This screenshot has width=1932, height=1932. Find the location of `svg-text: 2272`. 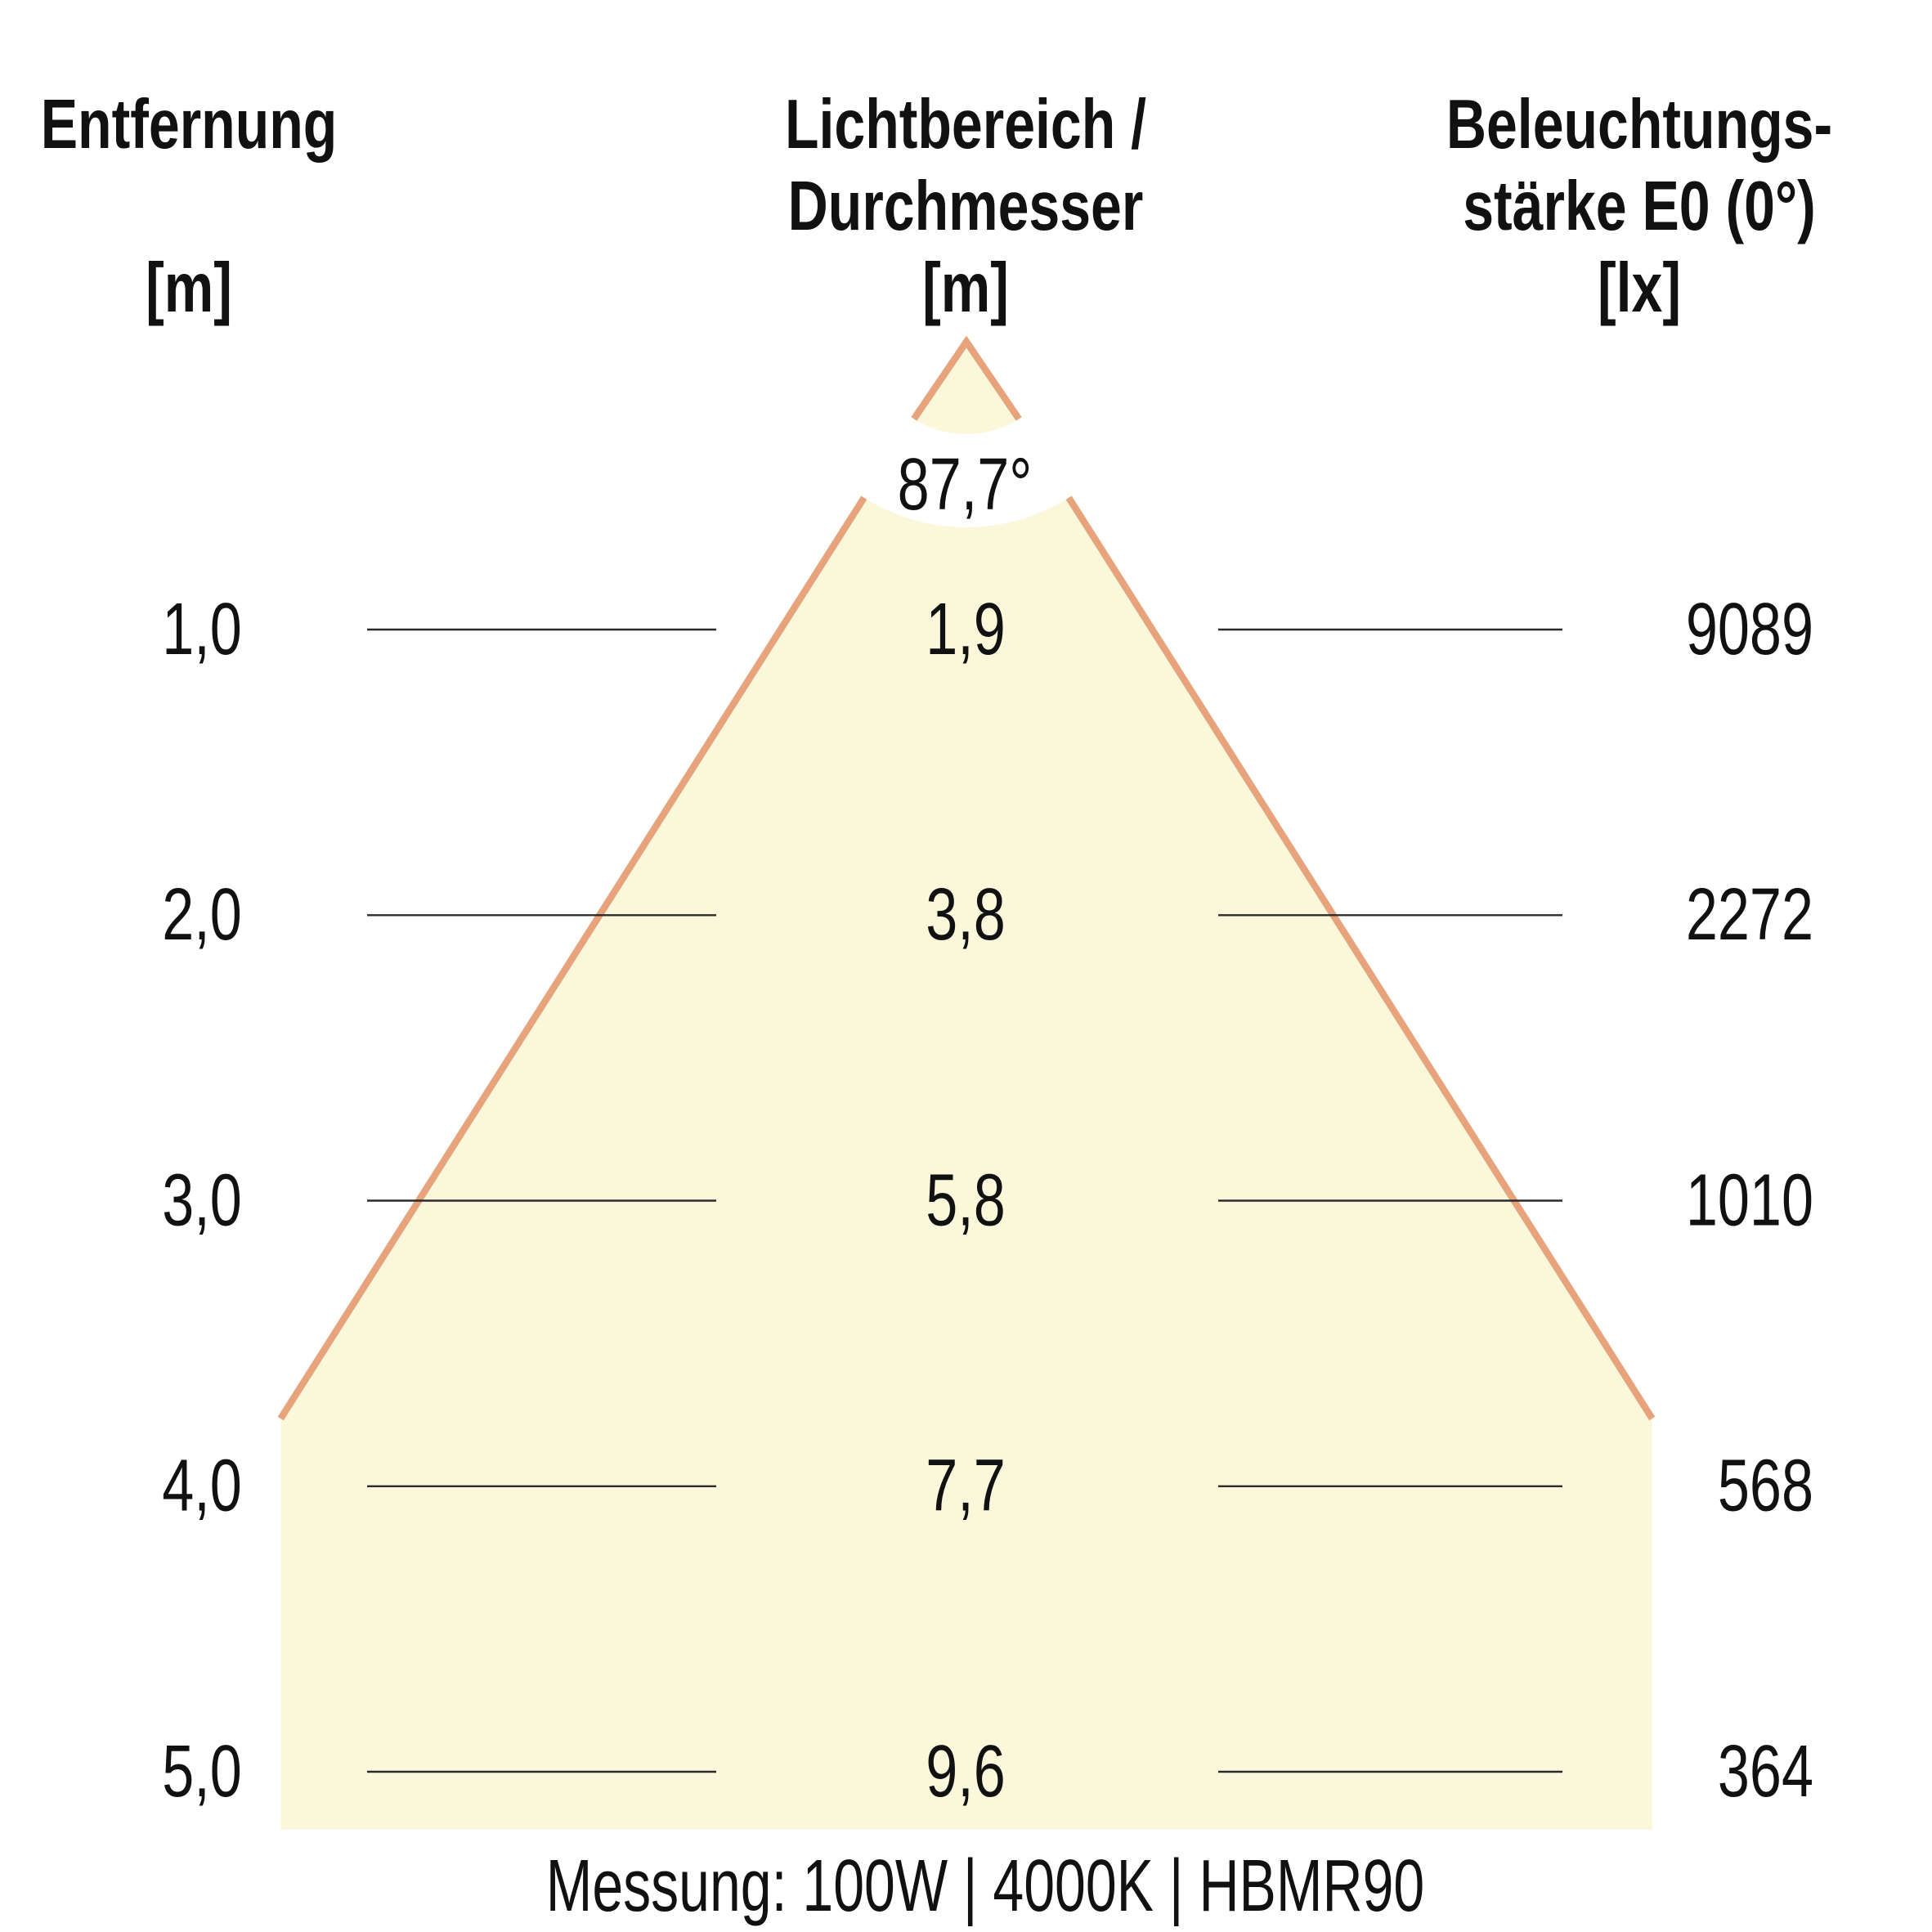

svg-text: 2272 is located at coordinates (1749, 915).